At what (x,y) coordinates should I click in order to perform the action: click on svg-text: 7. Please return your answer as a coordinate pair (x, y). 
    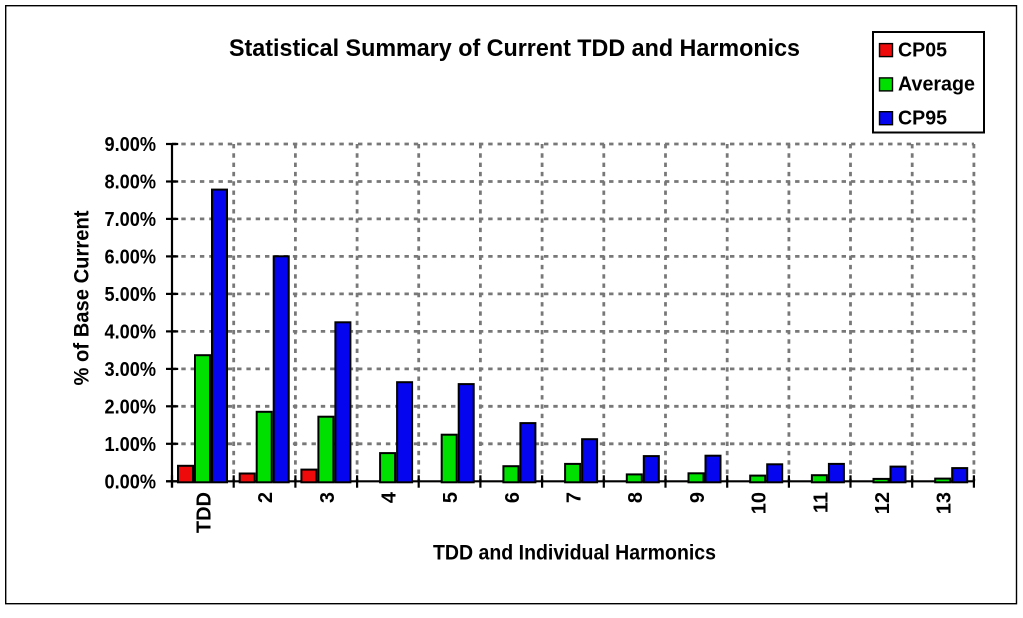
    Looking at the image, I should click on (575, 497).